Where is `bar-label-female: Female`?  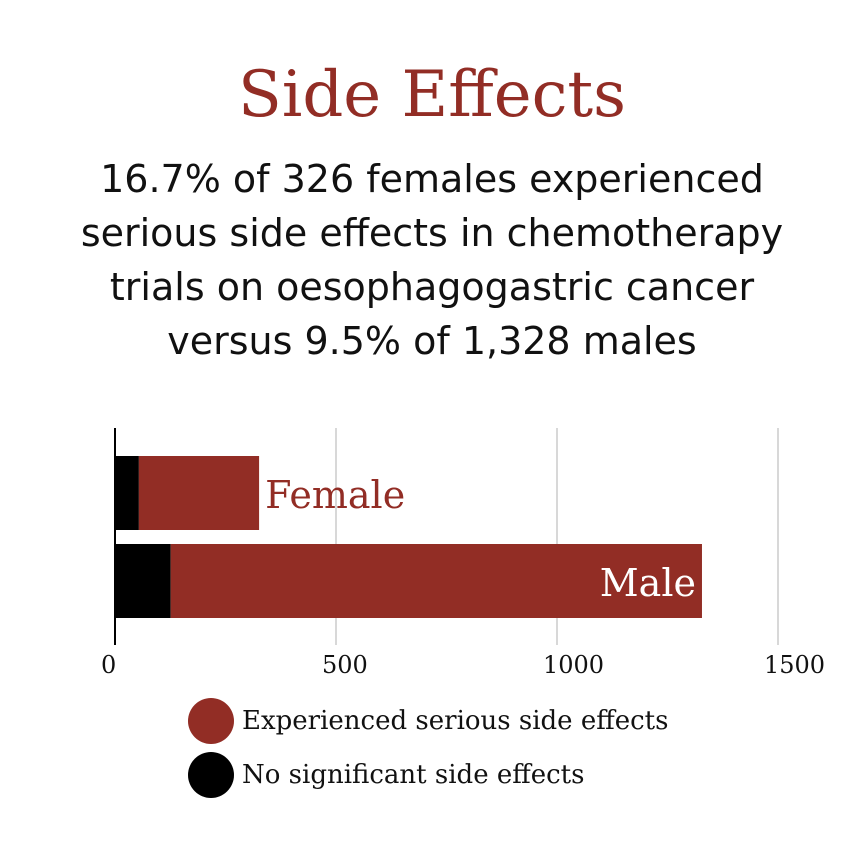 bar-label-female: Female is located at coordinates (335, 495).